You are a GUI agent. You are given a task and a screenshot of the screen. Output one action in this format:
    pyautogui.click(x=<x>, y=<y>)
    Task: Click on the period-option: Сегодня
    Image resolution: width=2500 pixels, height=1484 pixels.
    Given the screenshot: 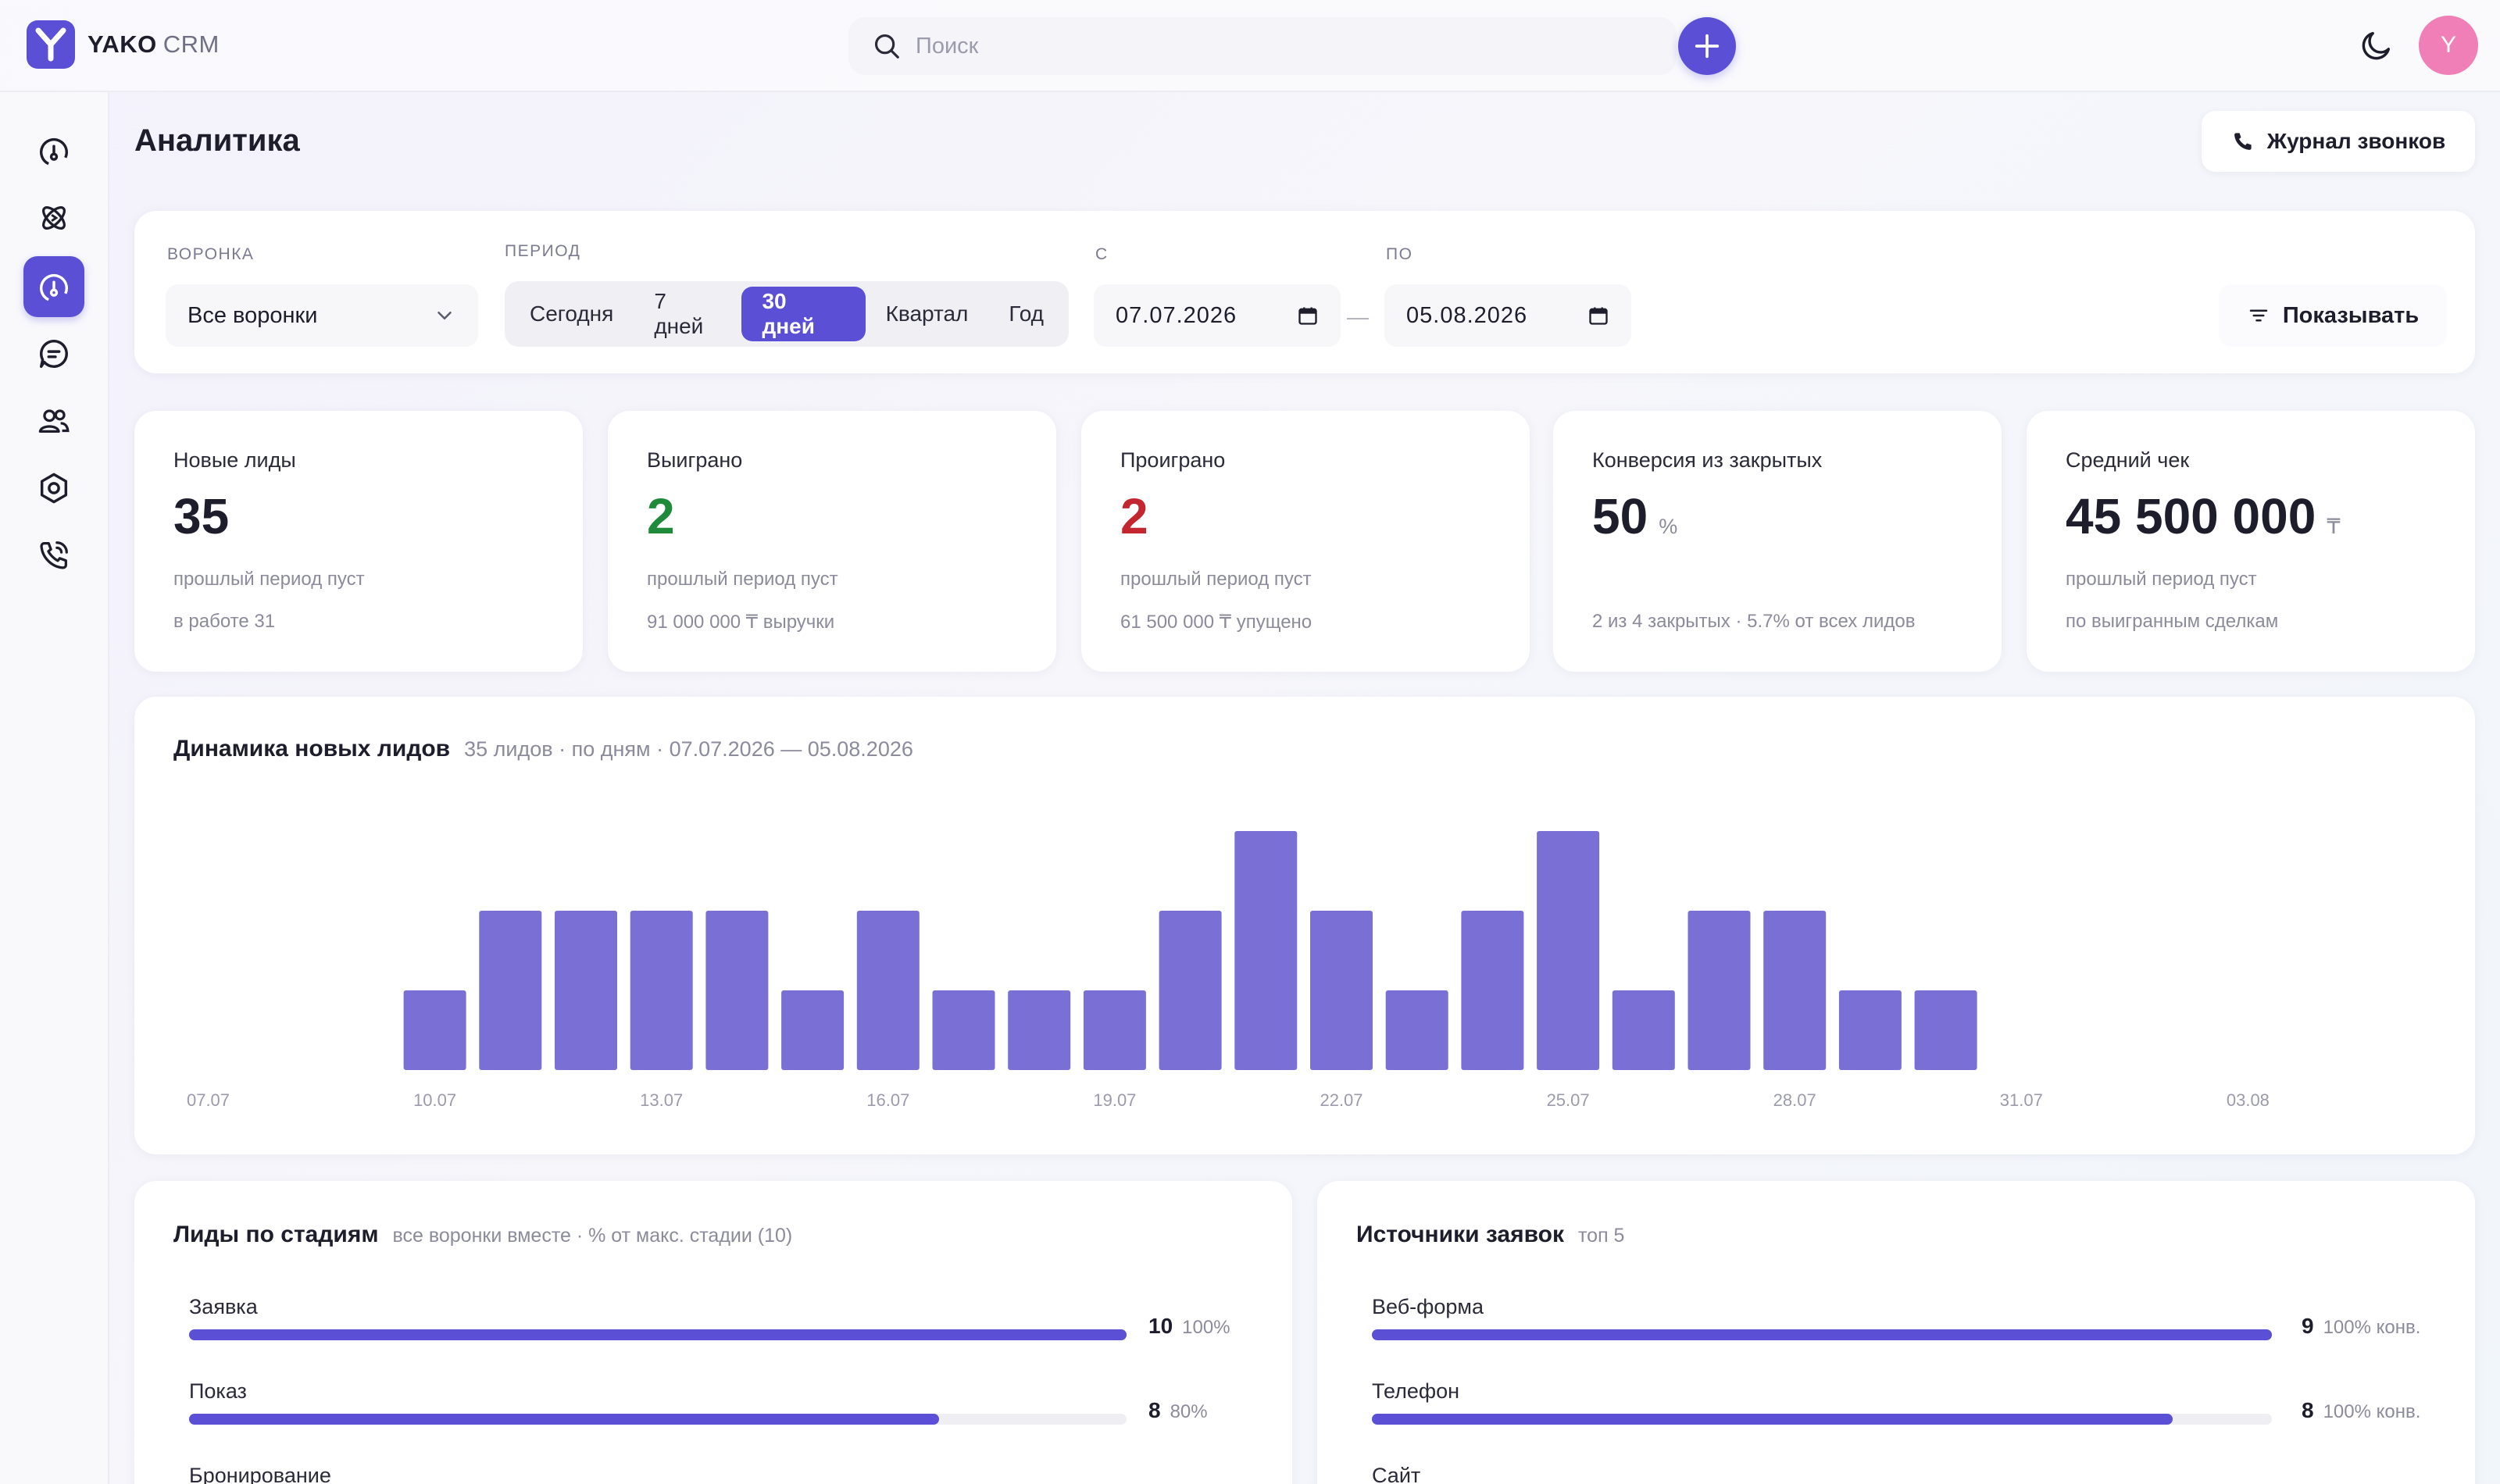 What is the action you would take?
    pyautogui.click(x=572, y=313)
    